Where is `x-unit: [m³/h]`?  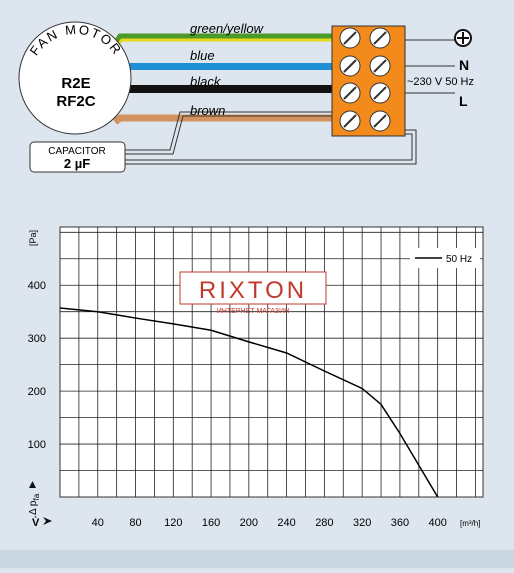
x-unit: [m³/h] is located at coordinates (470, 523).